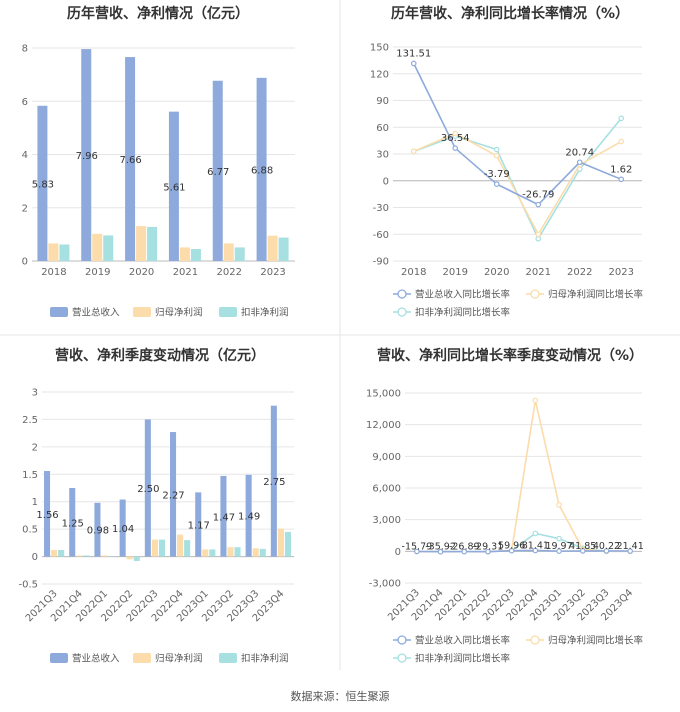 This screenshot has height=712, width=680. I want to click on y-tick-label: 4, so click(25, 155).